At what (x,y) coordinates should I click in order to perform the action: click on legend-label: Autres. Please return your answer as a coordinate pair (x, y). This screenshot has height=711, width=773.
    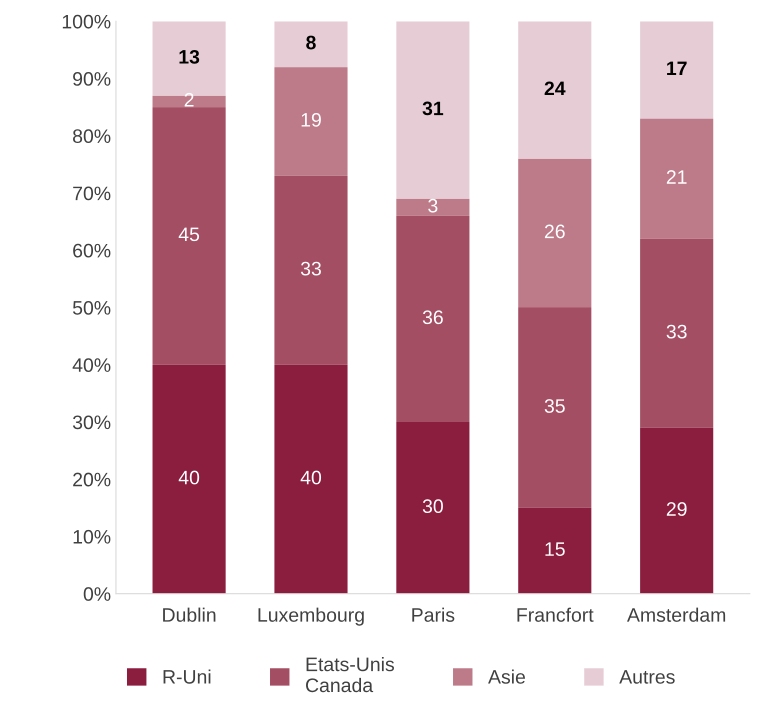
    Looking at the image, I should click on (647, 677).